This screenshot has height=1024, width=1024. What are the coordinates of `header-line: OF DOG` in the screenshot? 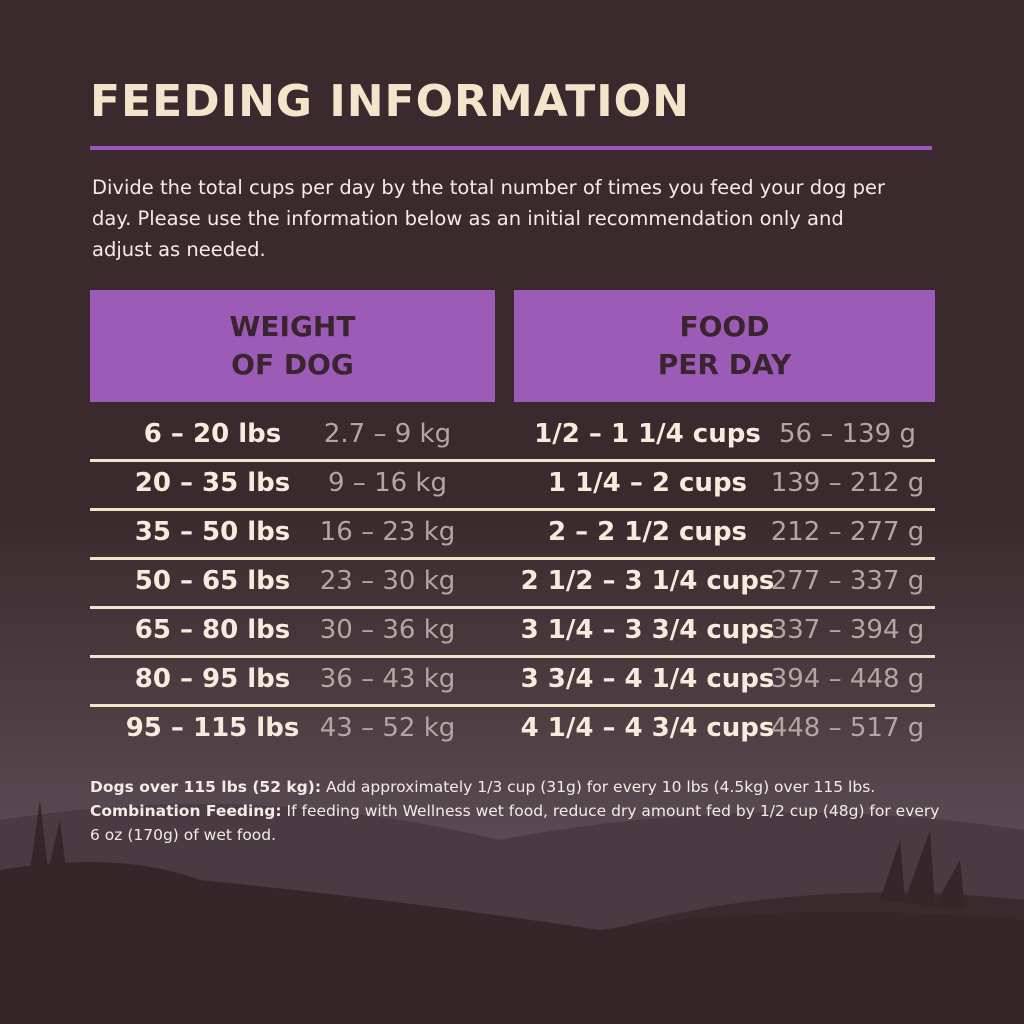 It's located at (292, 364).